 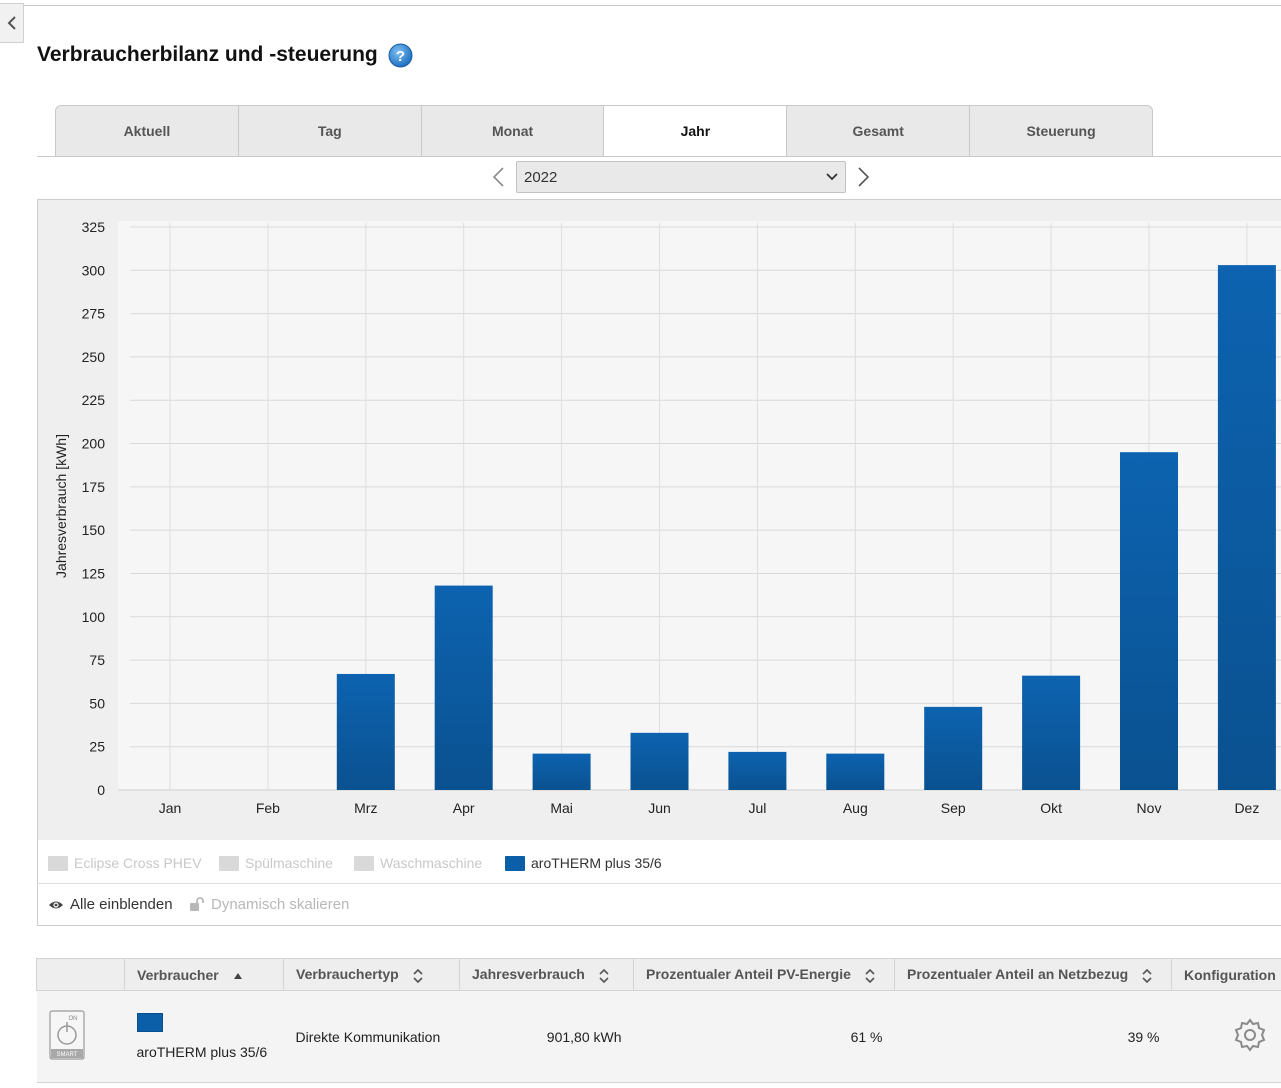 I want to click on bar-aug, so click(x=855, y=771).